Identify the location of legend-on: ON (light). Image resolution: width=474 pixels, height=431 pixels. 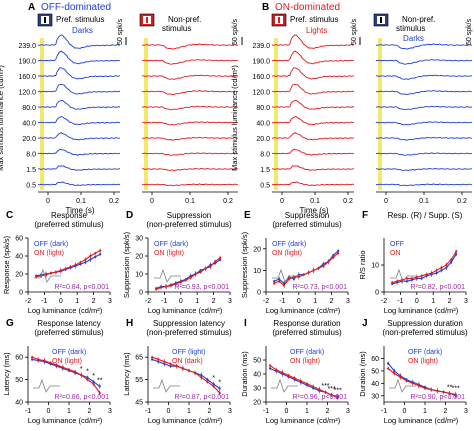
(49, 253).